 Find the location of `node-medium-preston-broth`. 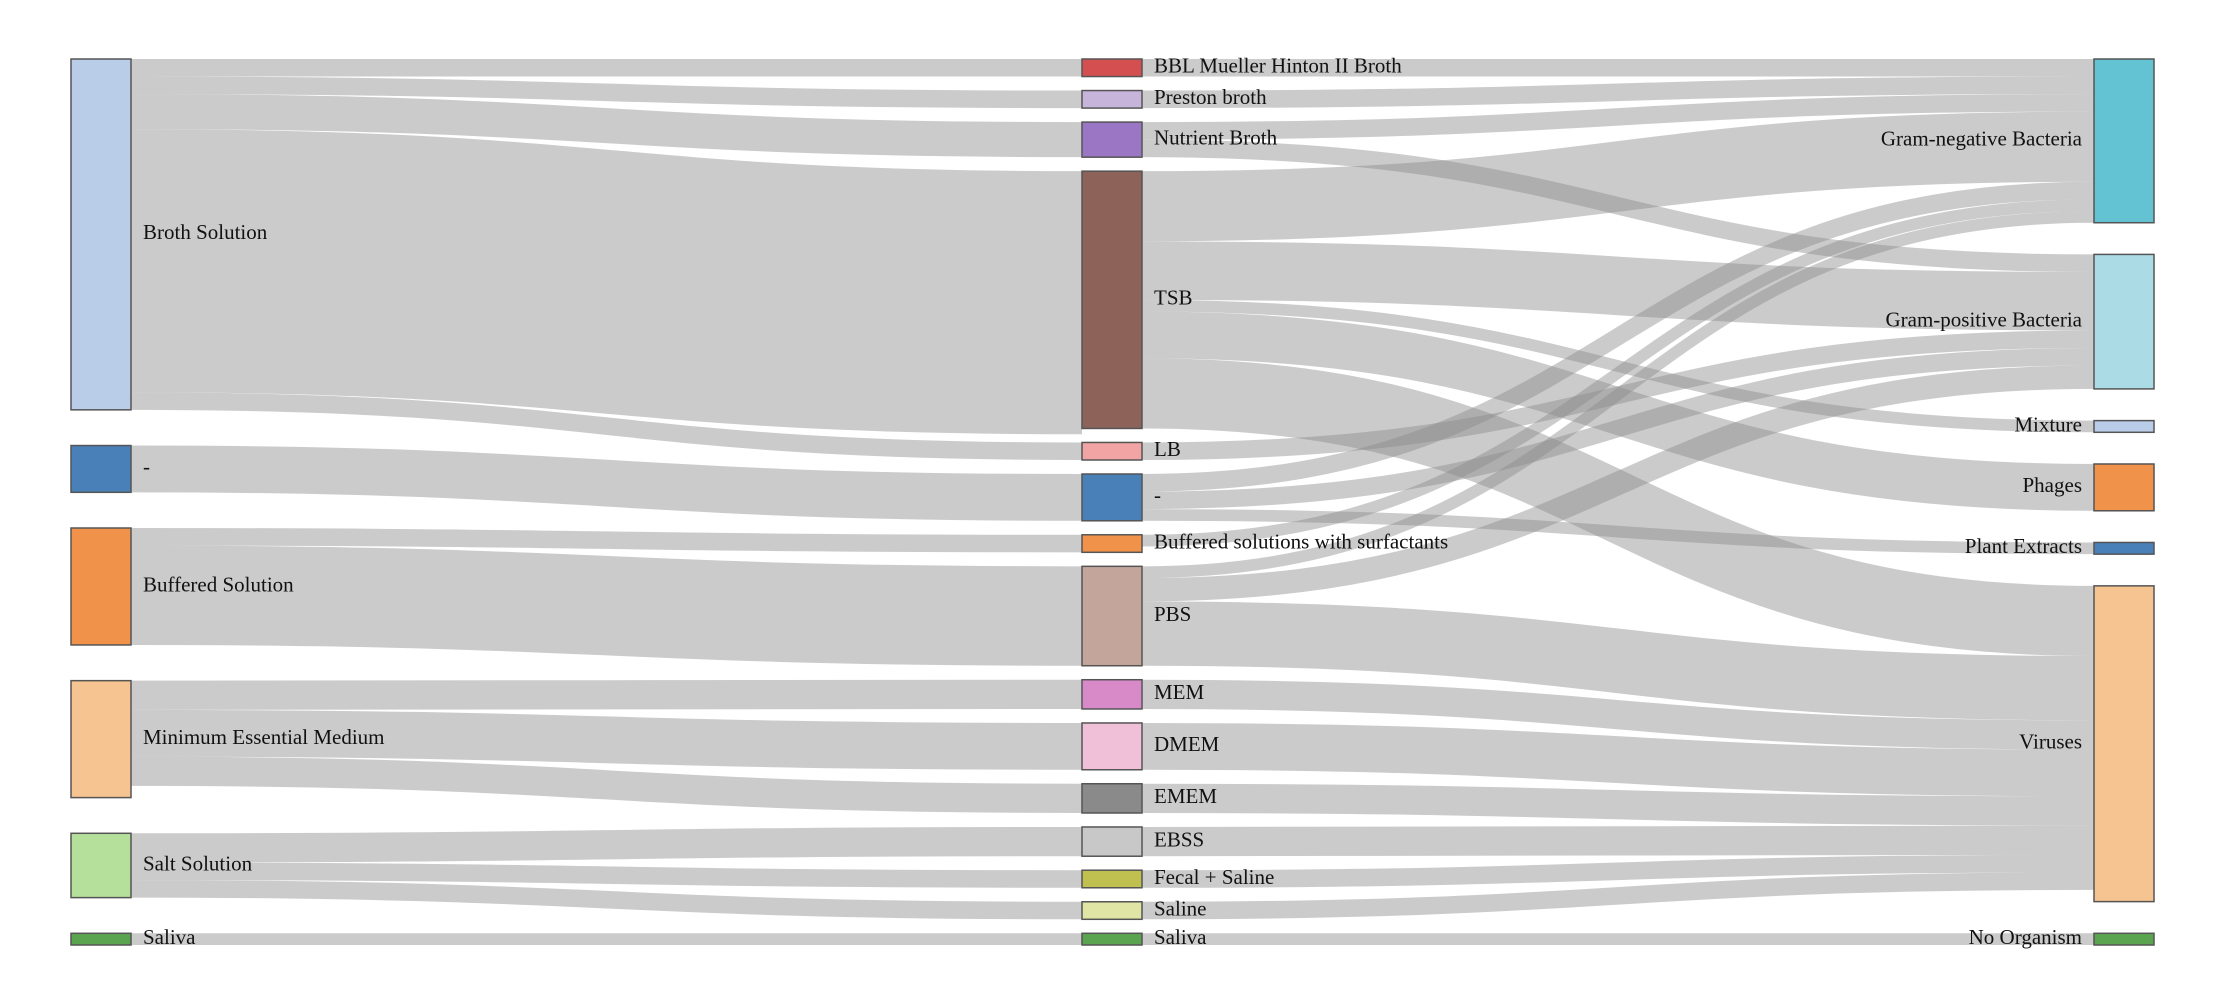

node-medium-preston-broth is located at coordinates (1112, 99).